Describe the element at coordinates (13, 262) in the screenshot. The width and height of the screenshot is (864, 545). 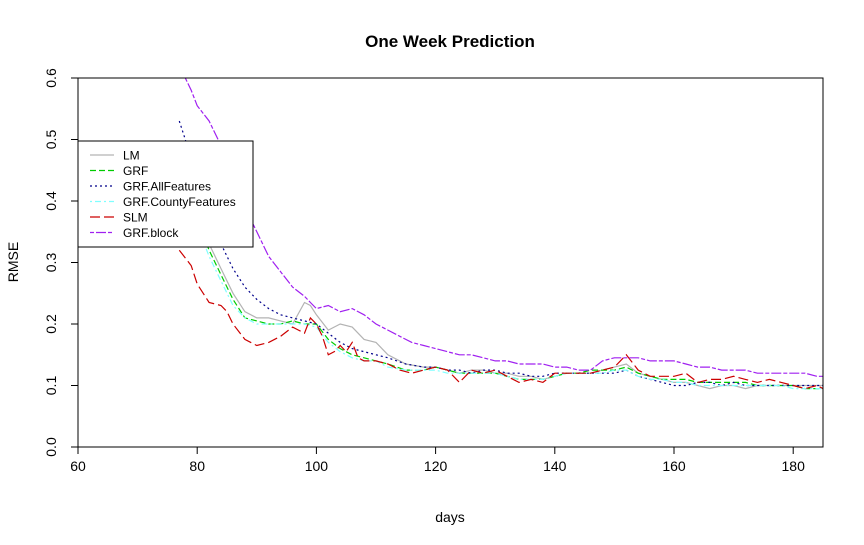
I see `y-axis-label: RMSE` at that location.